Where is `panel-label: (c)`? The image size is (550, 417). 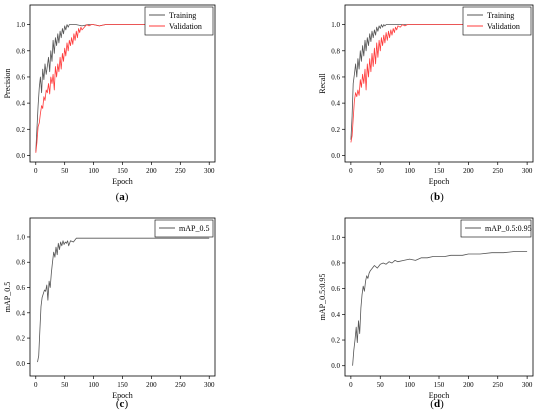
panel-label: (c) is located at coordinates (122, 404).